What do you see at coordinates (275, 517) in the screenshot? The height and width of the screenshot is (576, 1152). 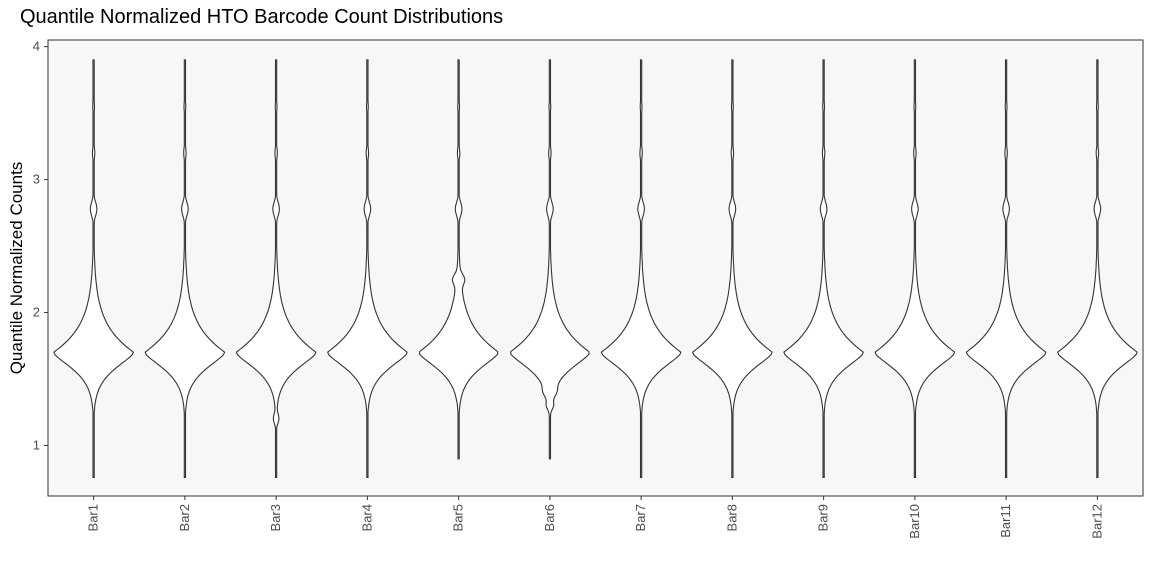 I see `x-tick-label: Bar3` at bounding box center [275, 517].